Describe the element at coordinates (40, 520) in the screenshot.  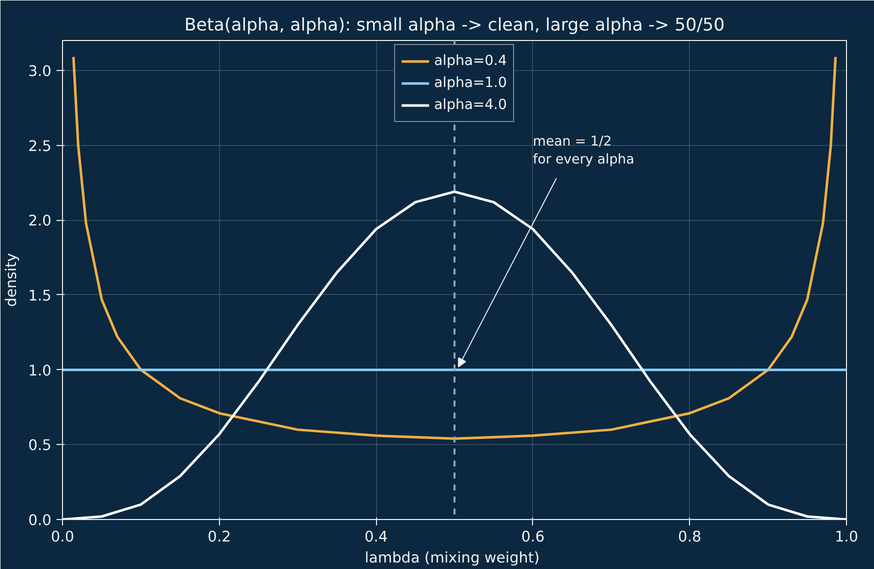
I see `y-tick-label: 0.0` at that location.